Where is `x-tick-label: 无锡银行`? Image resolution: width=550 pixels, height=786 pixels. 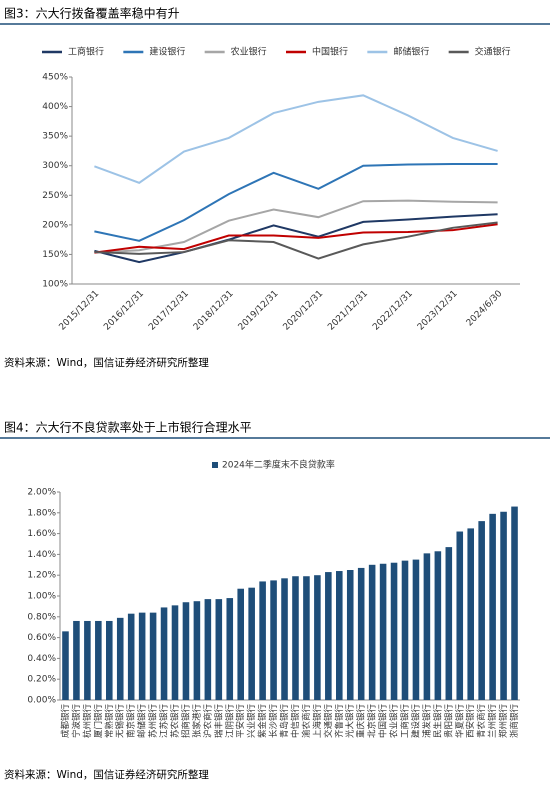
x-tick-label: 无锡银行 is located at coordinates (120, 721).